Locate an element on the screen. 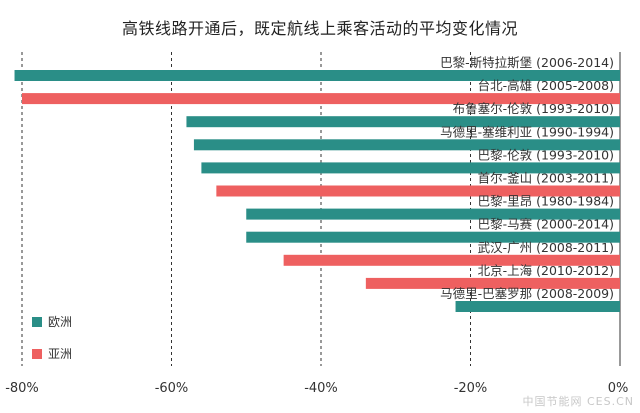  category-label-1: 台北-高雄 (2005-2008) is located at coordinates (546, 85).